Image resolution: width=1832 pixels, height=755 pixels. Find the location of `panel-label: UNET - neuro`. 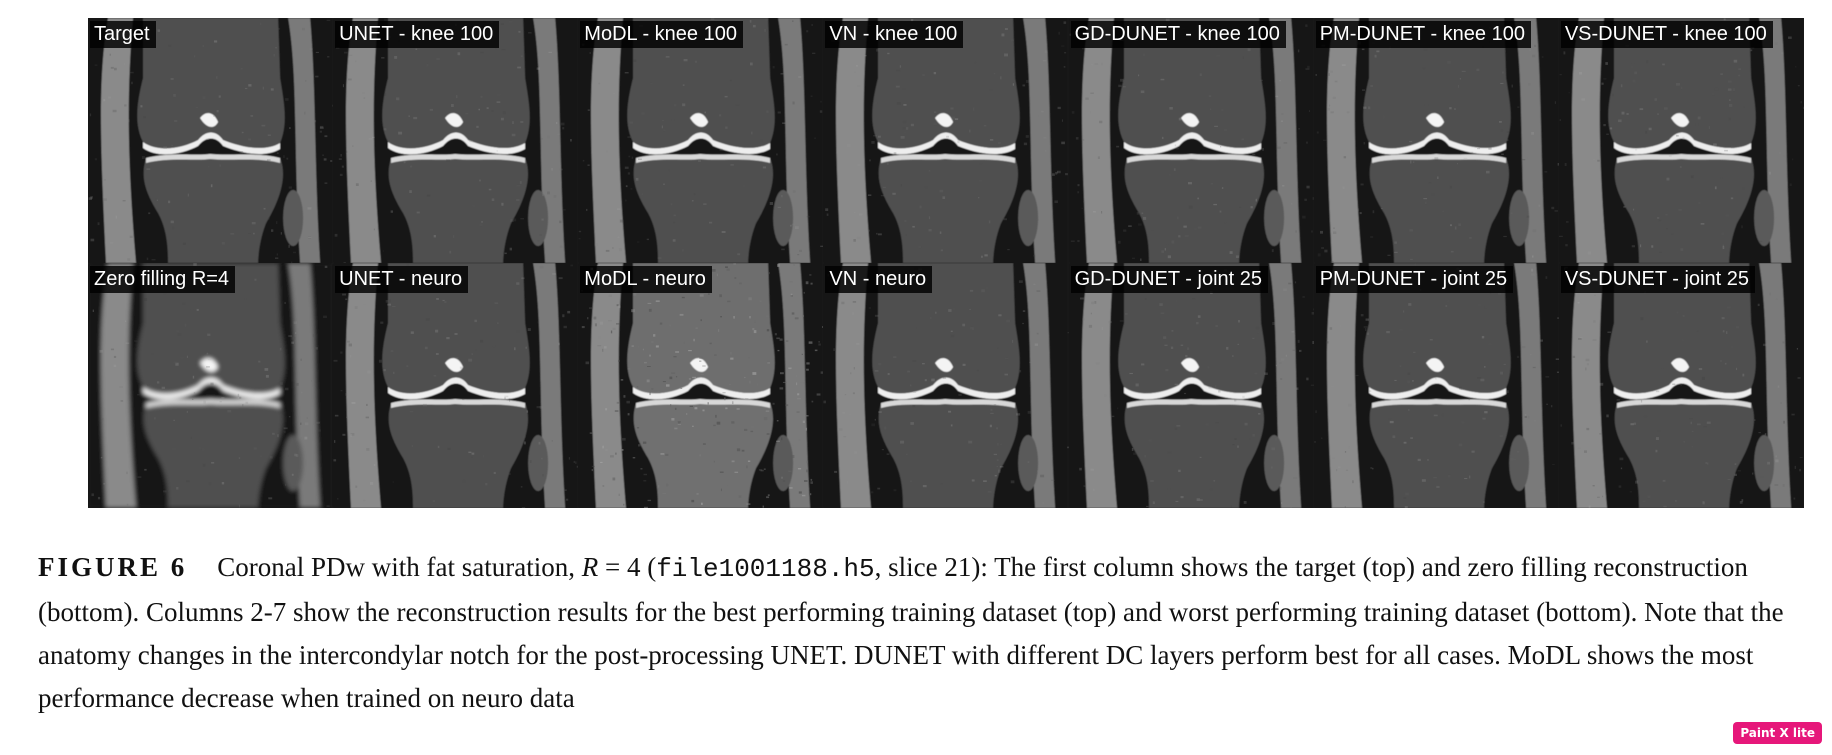

panel-label: UNET - neuro is located at coordinates (402, 279).